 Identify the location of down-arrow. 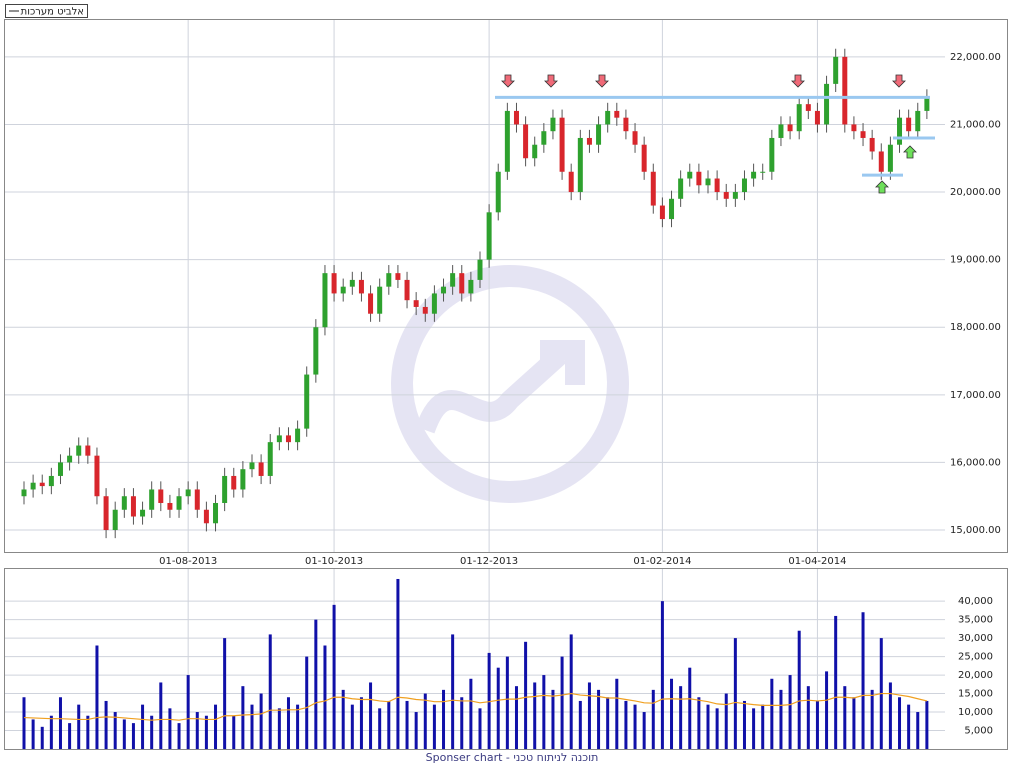
(798, 81).